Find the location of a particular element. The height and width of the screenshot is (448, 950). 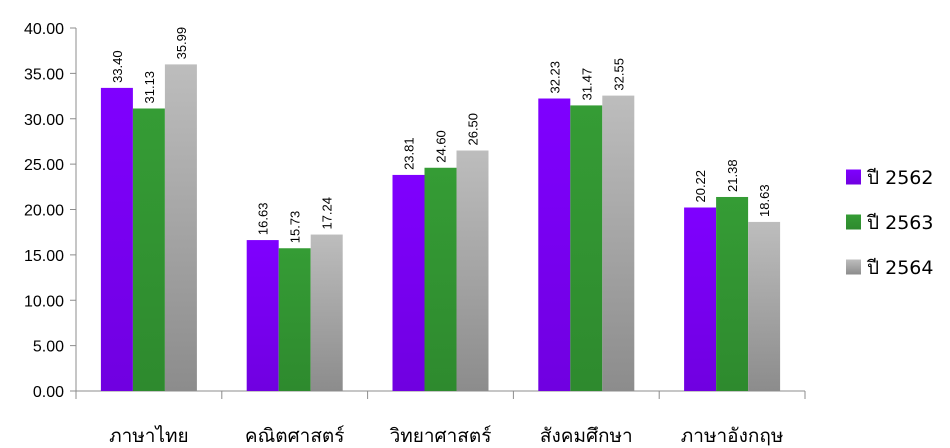

legend-label: ปี 2564 is located at coordinates (899, 268).